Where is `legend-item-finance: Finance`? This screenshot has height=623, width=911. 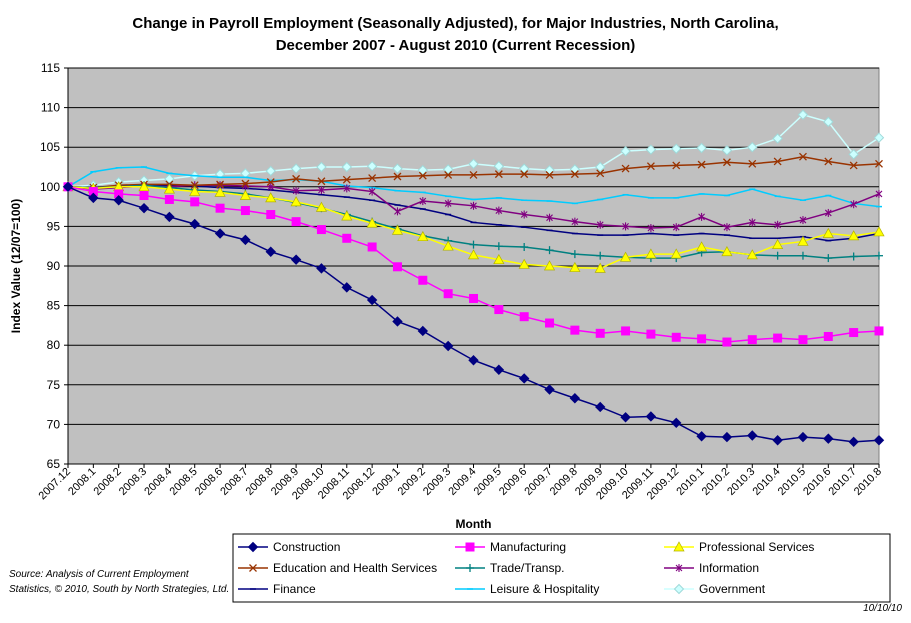
legend-item-finance: Finance is located at coordinates (277, 589).